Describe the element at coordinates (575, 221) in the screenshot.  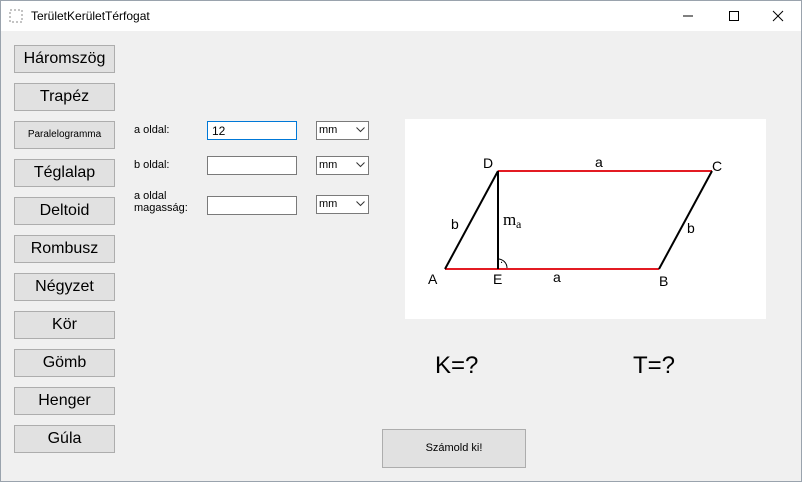
I see `parallelogram-diagram: · D C A B E a a b b m a` at that location.